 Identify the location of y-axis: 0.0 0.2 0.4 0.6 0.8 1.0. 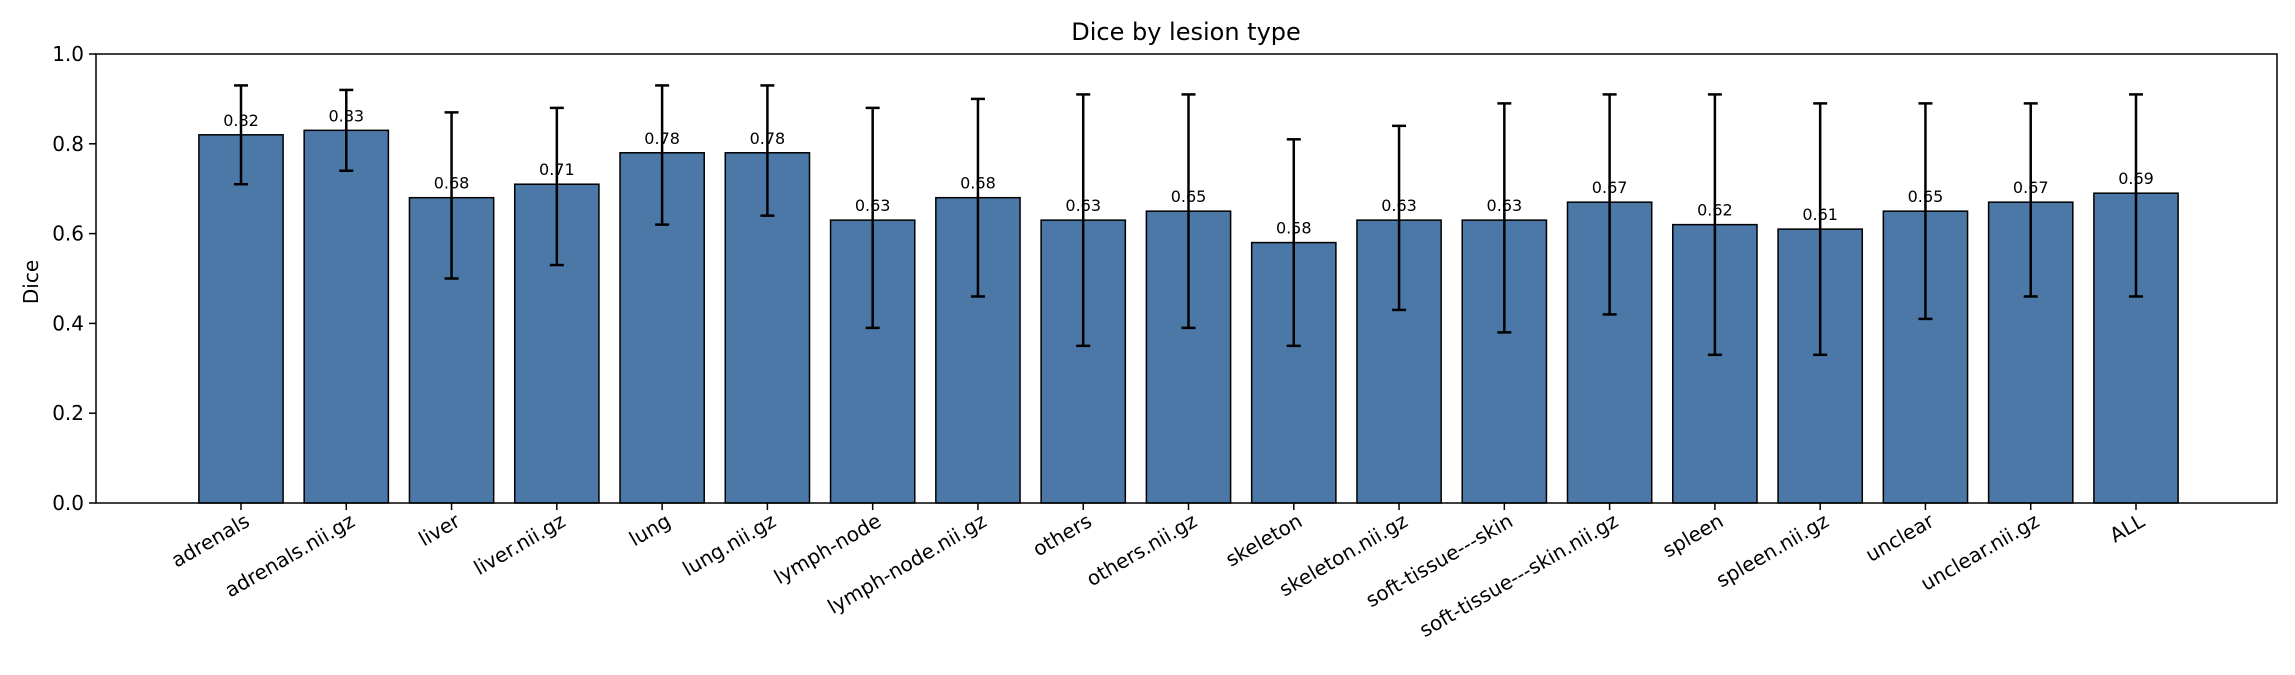
(74, 278).